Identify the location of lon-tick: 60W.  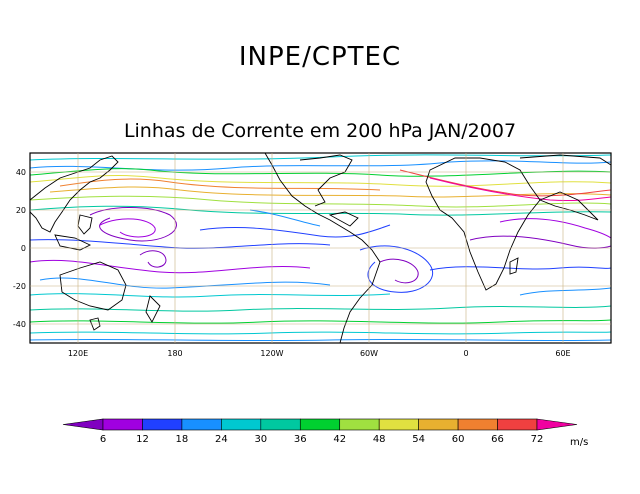
(369, 353).